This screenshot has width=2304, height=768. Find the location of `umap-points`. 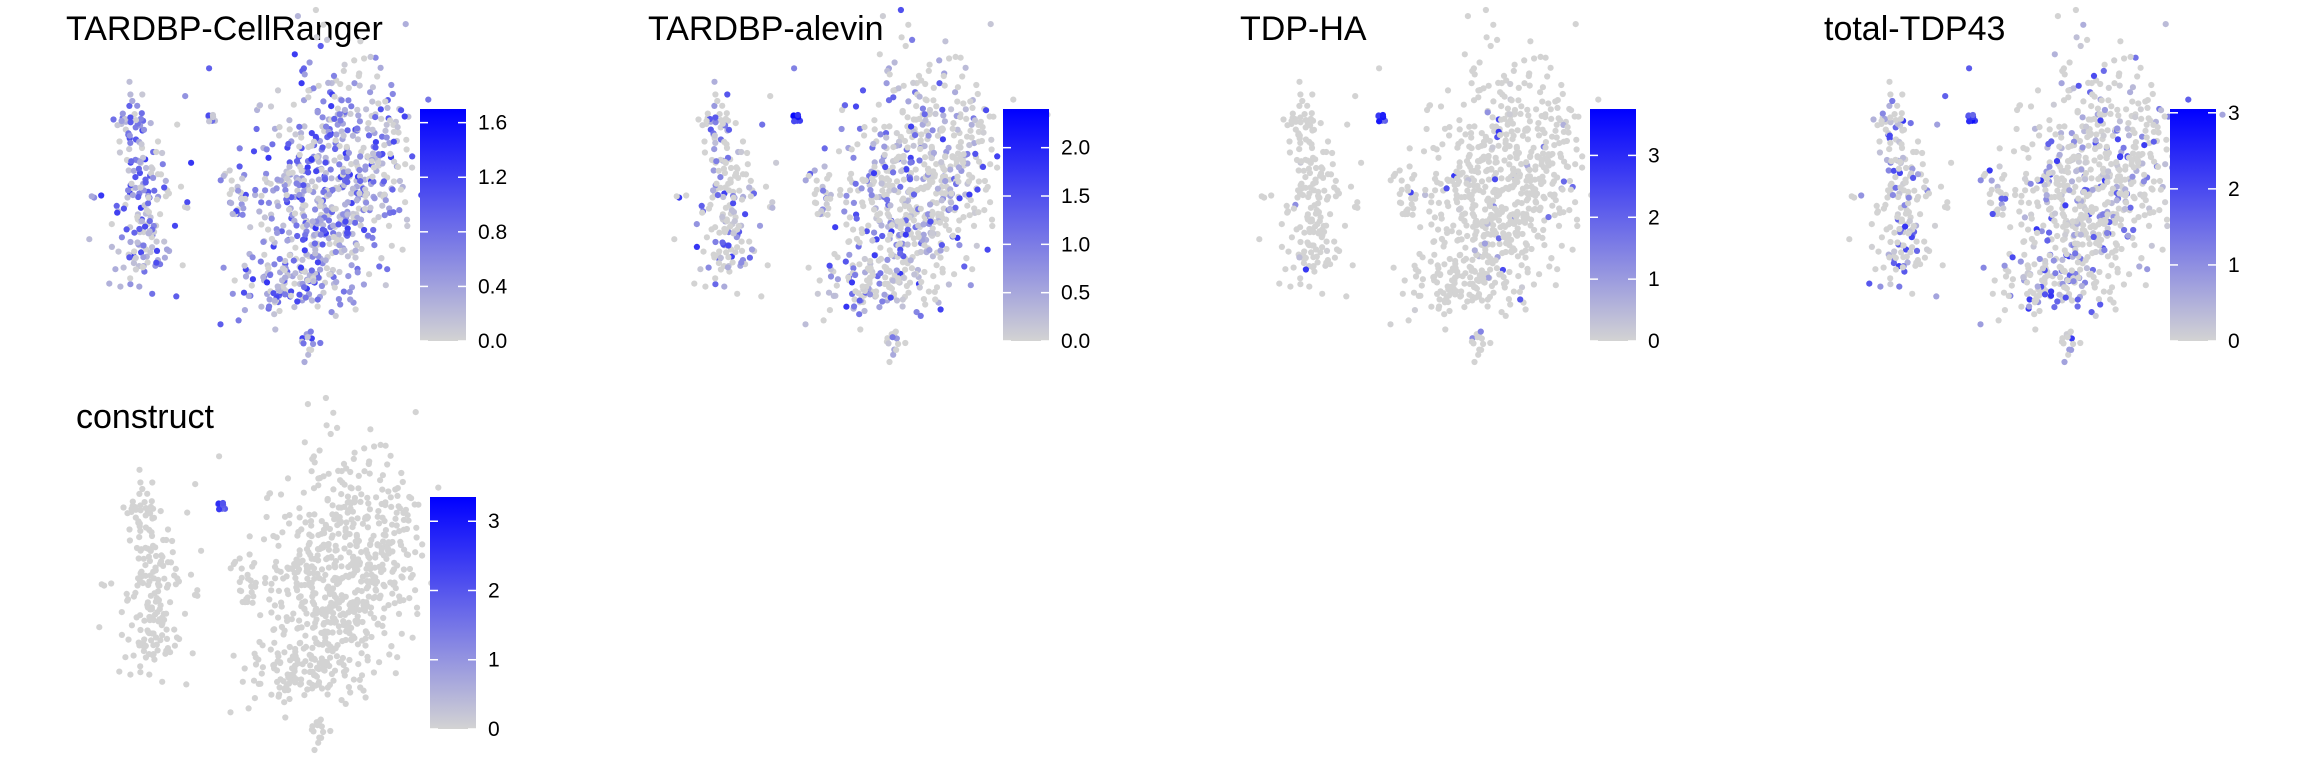

umap-points is located at coordinates (286, 574).